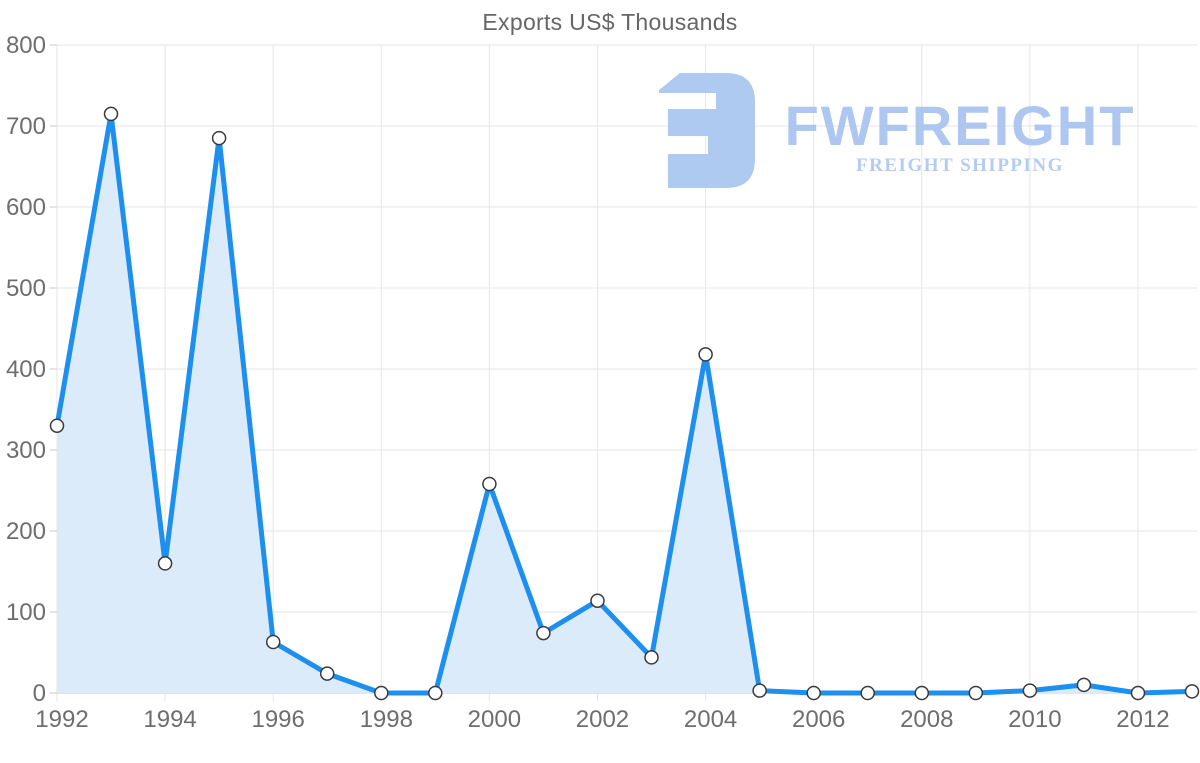  I want to click on y-axis-tick-label: 200, so click(26, 531).